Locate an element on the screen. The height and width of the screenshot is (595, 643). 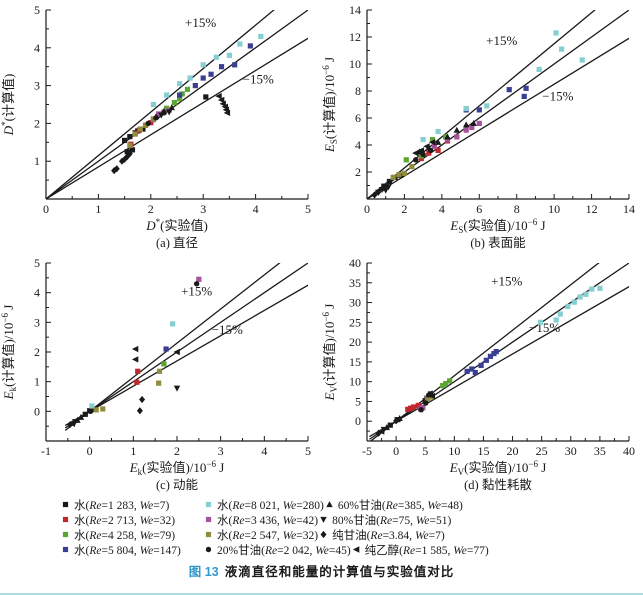
diamond-marker-icon is located at coordinates (323, 534).